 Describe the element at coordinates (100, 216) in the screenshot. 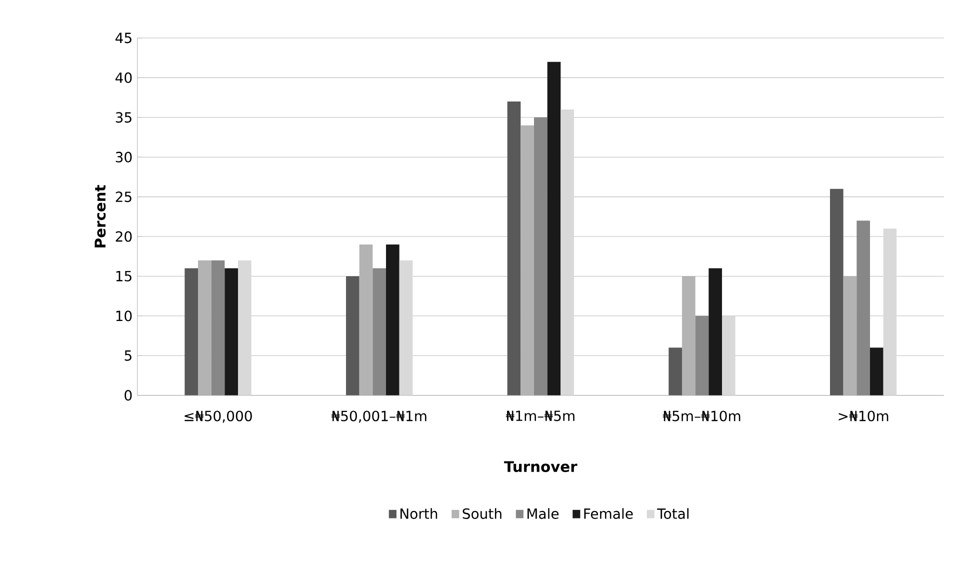

I see `y-axis-title: Percent` at that location.